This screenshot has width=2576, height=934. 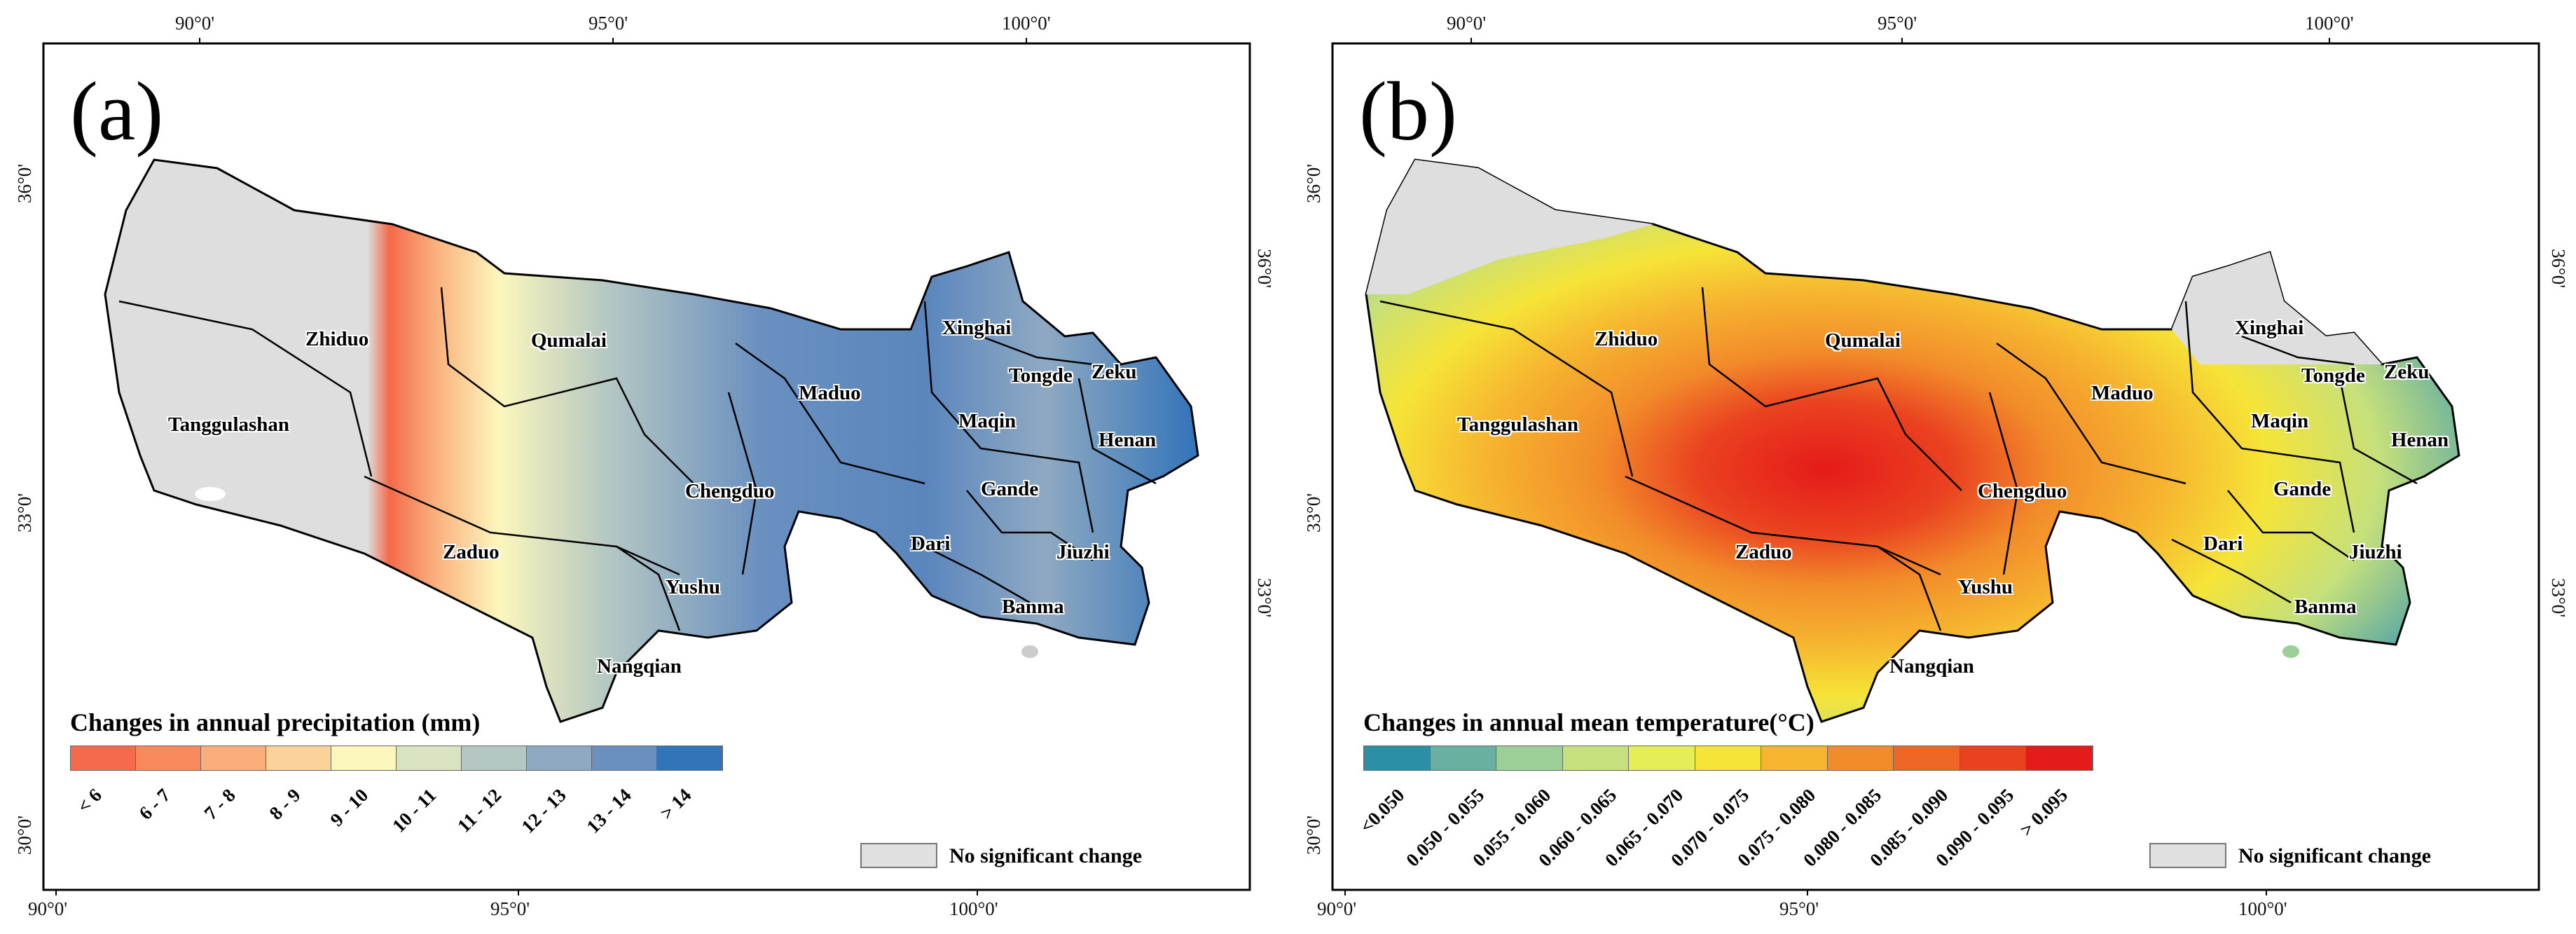 What do you see at coordinates (1337, 908) in the screenshot?
I see `lon-tick-bottom-90-b: 90°0'` at bounding box center [1337, 908].